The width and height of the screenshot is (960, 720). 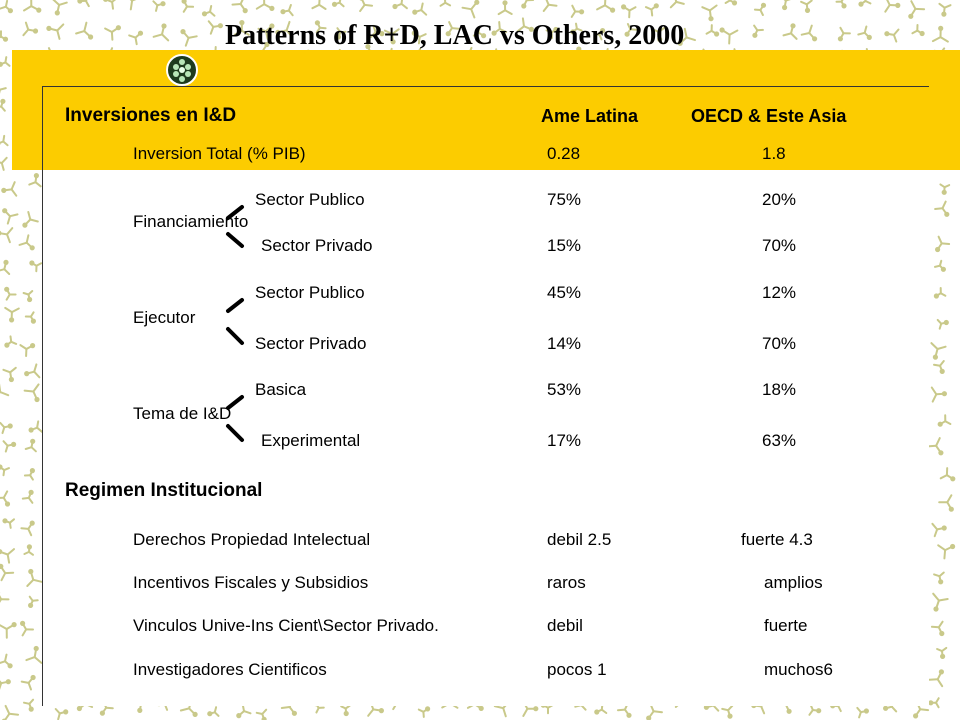 What do you see at coordinates (317, 245) in the screenshot?
I see `financiamiento-privado-label: Sector Privado` at bounding box center [317, 245].